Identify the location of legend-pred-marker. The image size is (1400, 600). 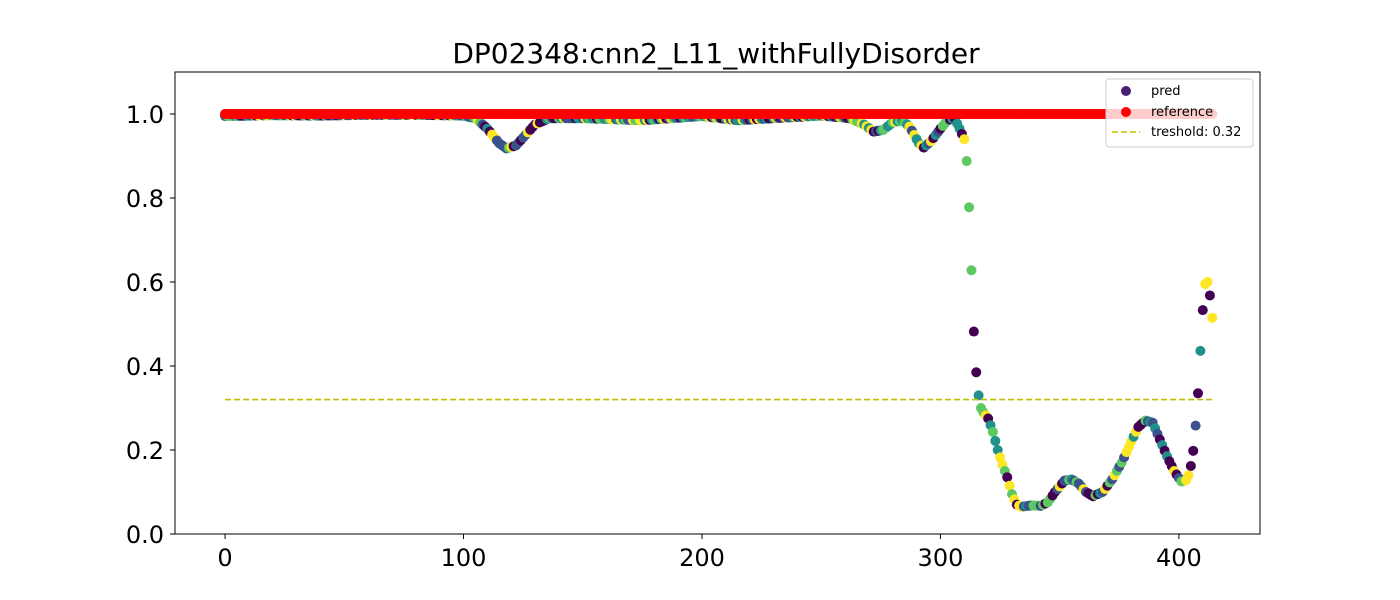
(1126, 91).